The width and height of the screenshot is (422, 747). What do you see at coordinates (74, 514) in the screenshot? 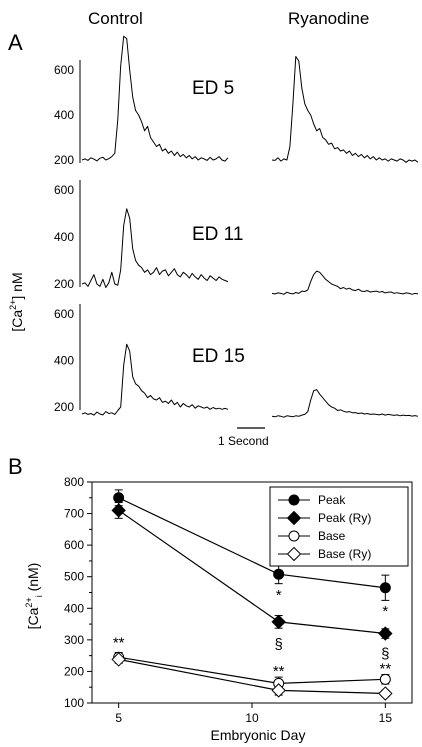
I see `y-tick-label: 700` at bounding box center [74, 514].